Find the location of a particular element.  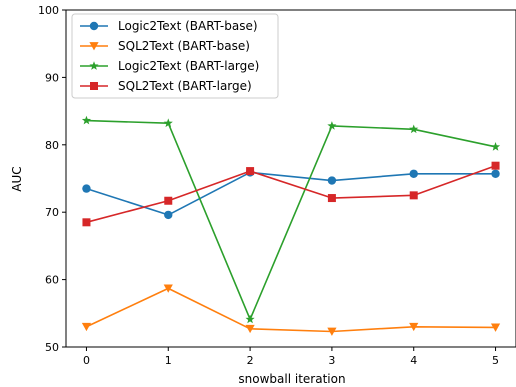

x-axis-label: snowball iteration is located at coordinates (291, 379).